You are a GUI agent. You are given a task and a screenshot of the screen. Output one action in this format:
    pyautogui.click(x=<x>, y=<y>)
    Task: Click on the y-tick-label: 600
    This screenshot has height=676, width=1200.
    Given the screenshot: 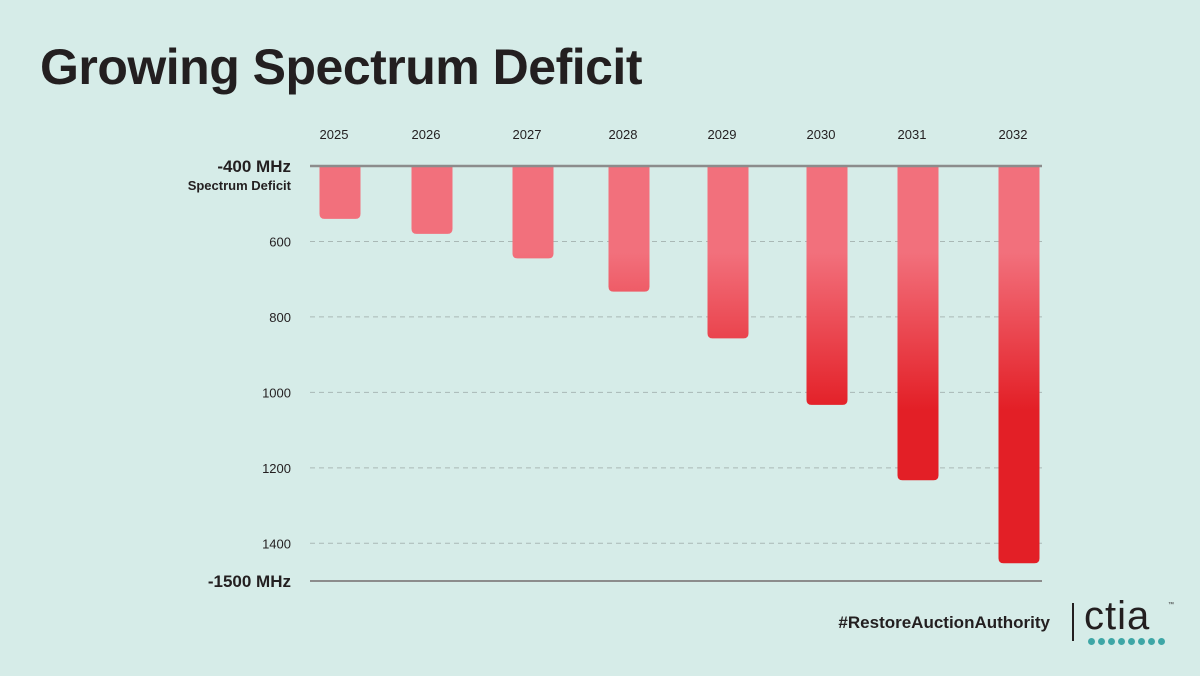 What is the action you would take?
    pyautogui.click(x=280, y=241)
    